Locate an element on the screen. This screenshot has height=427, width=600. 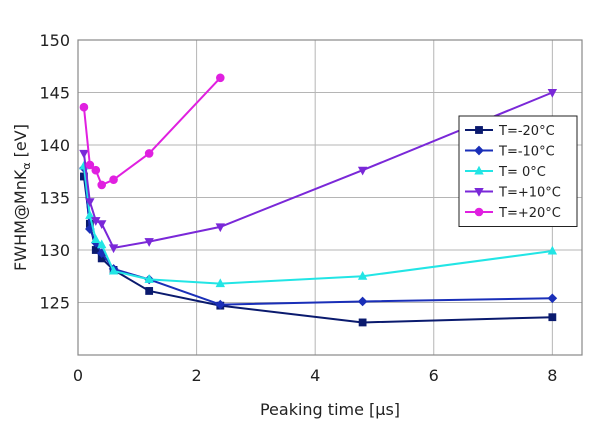
legend-entry: T=+20°C is located at coordinates (513, 213).